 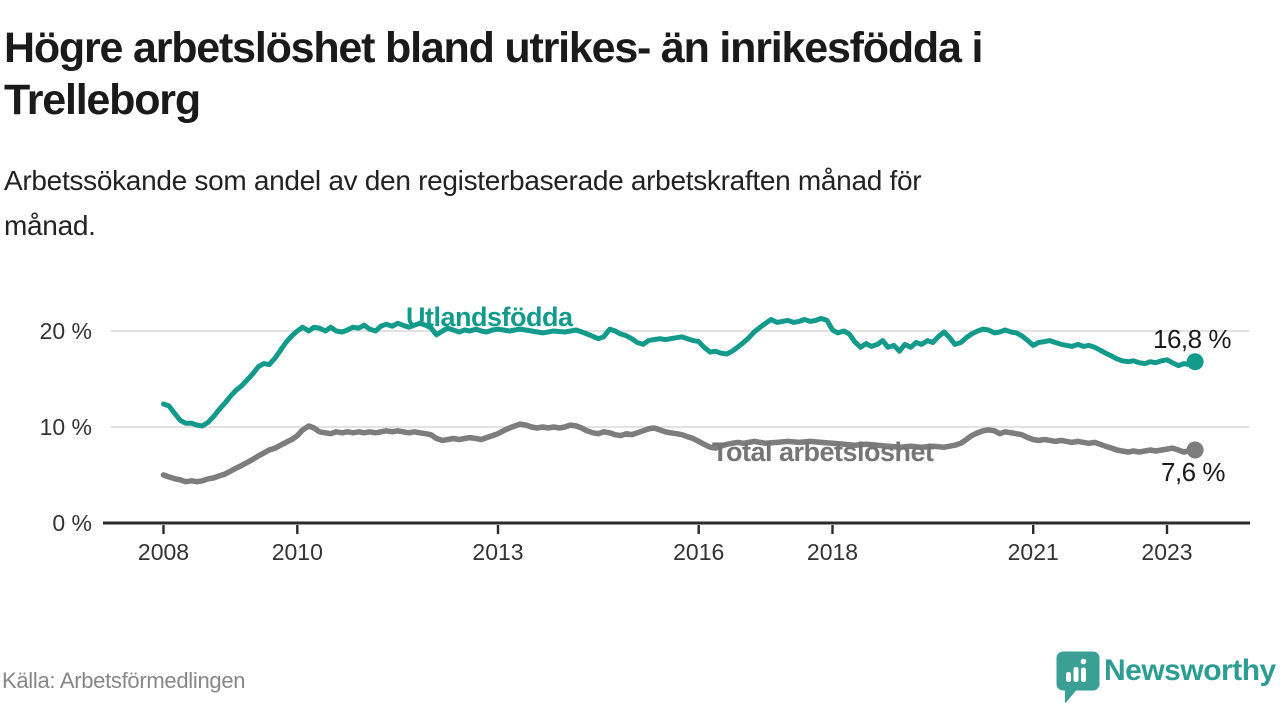 What do you see at coordinates (102, 100) in the screenshot?
I see `page-title-line-2: Trelleborg` at bounding box center [102, 100].